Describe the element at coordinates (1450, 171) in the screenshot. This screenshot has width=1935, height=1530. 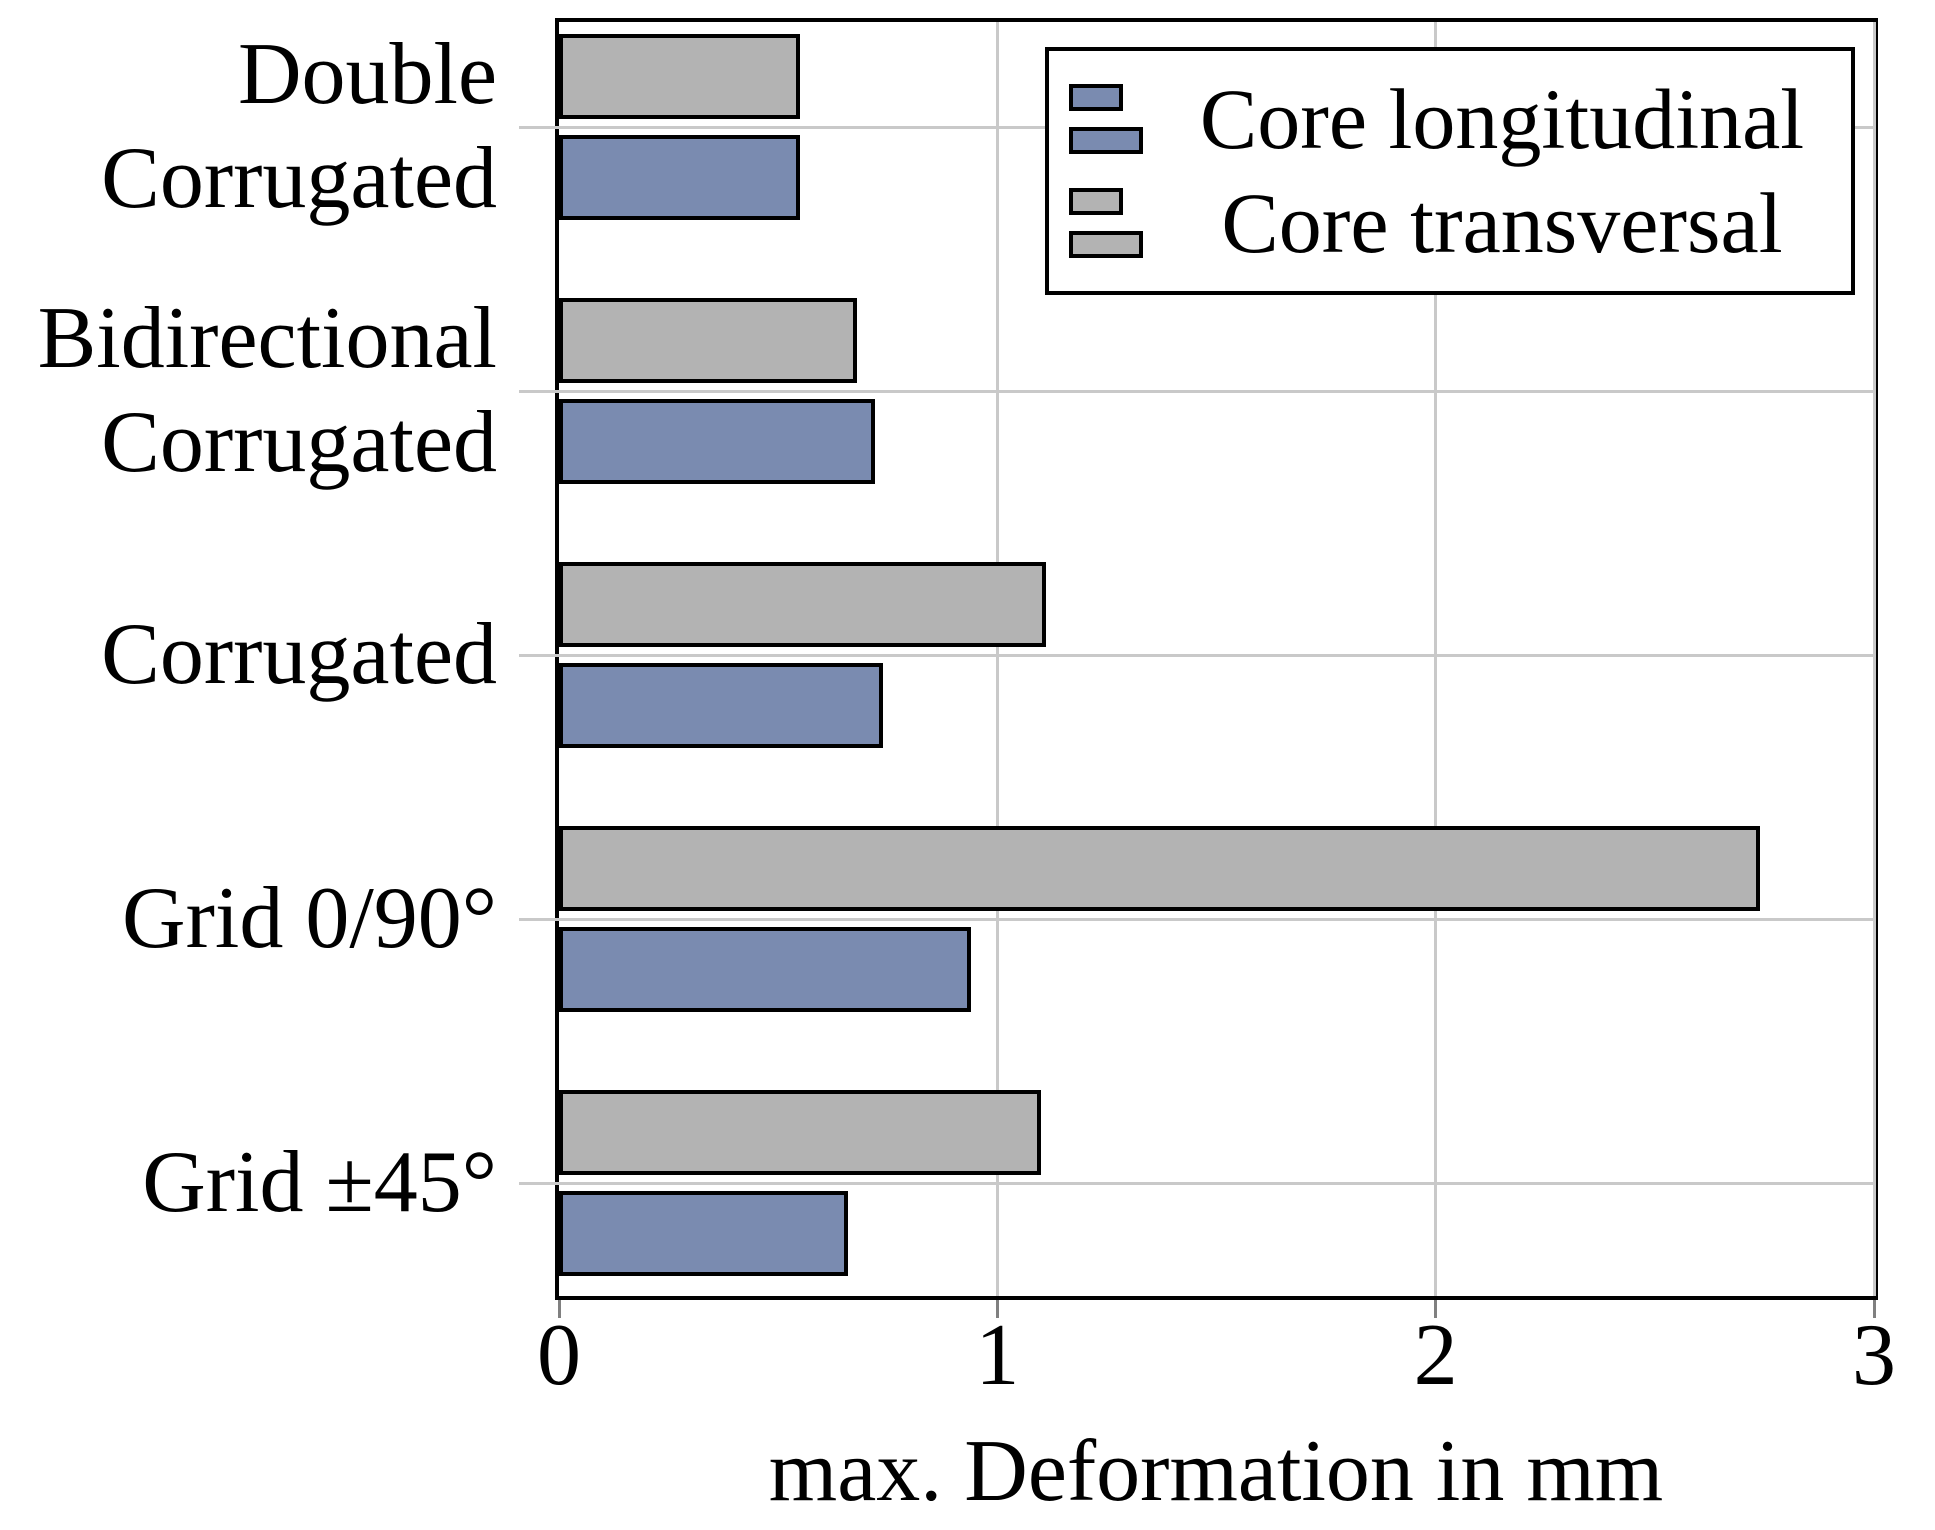
I see `legend: Core longitudinal Core transversal` at that location.